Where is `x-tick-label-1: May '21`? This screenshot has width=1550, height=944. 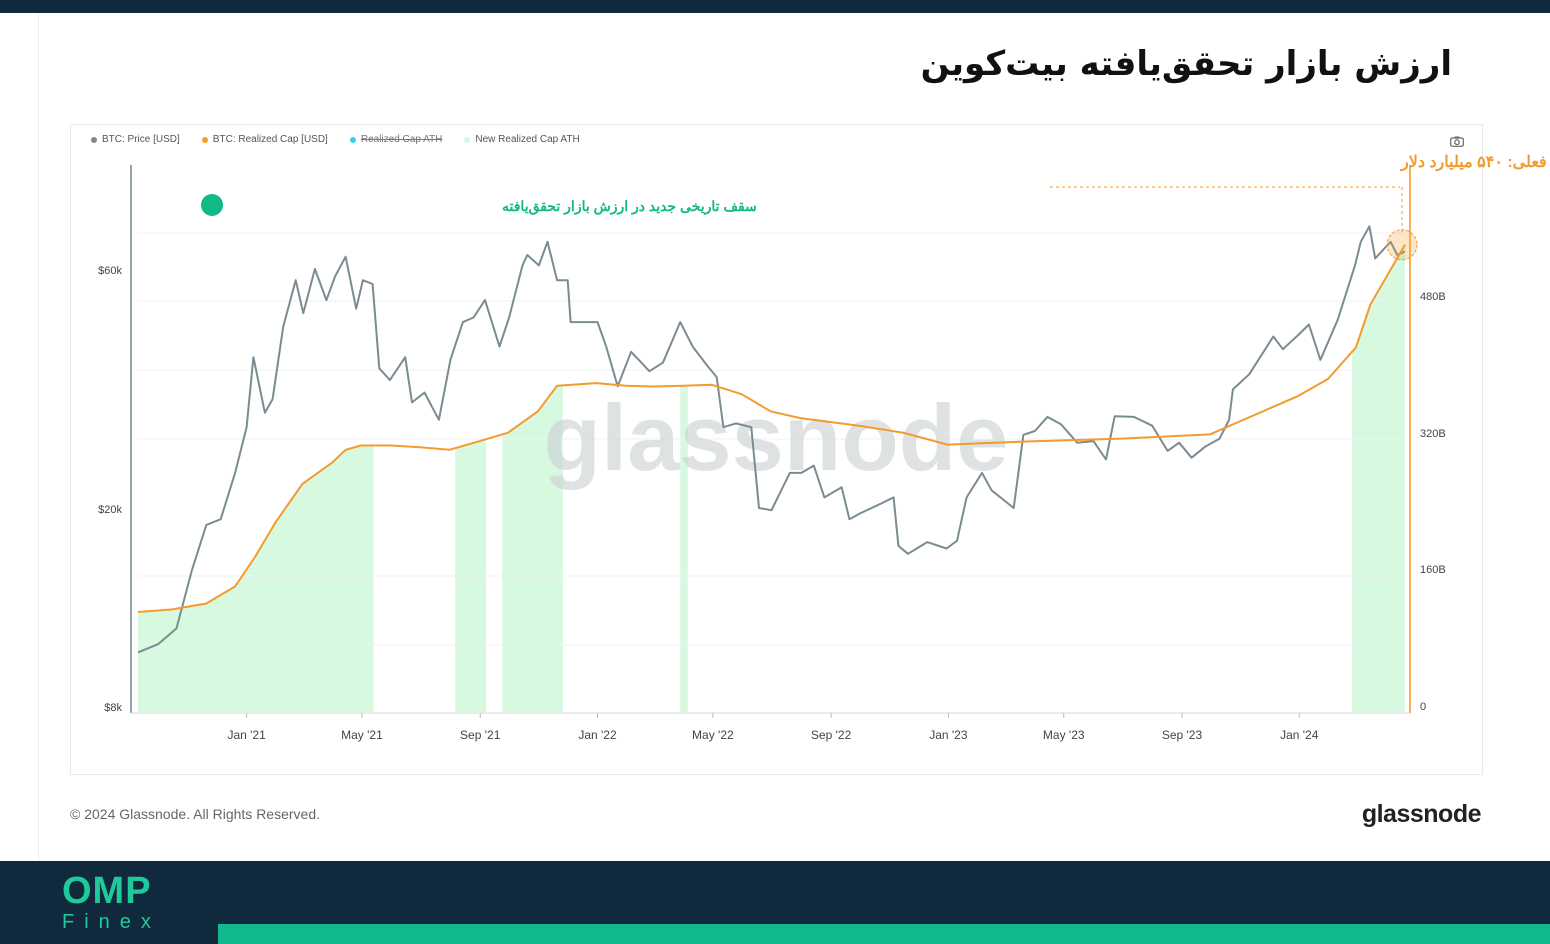 x-tick-label-1: May '21 is located at coordinates (362, 735).